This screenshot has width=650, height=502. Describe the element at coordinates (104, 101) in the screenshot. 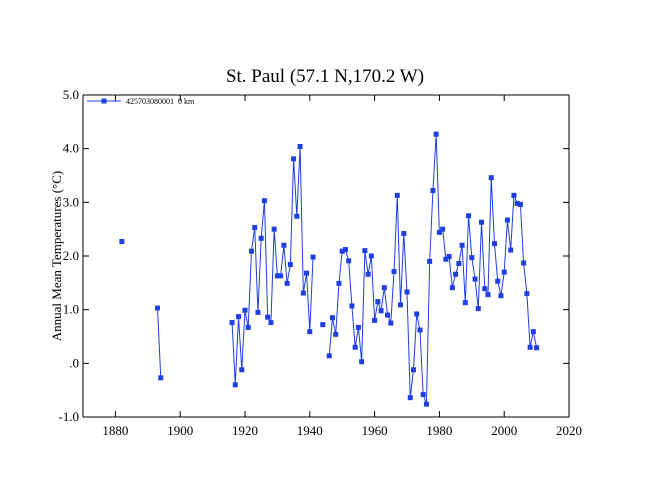

I see `legend-marker` at that location.